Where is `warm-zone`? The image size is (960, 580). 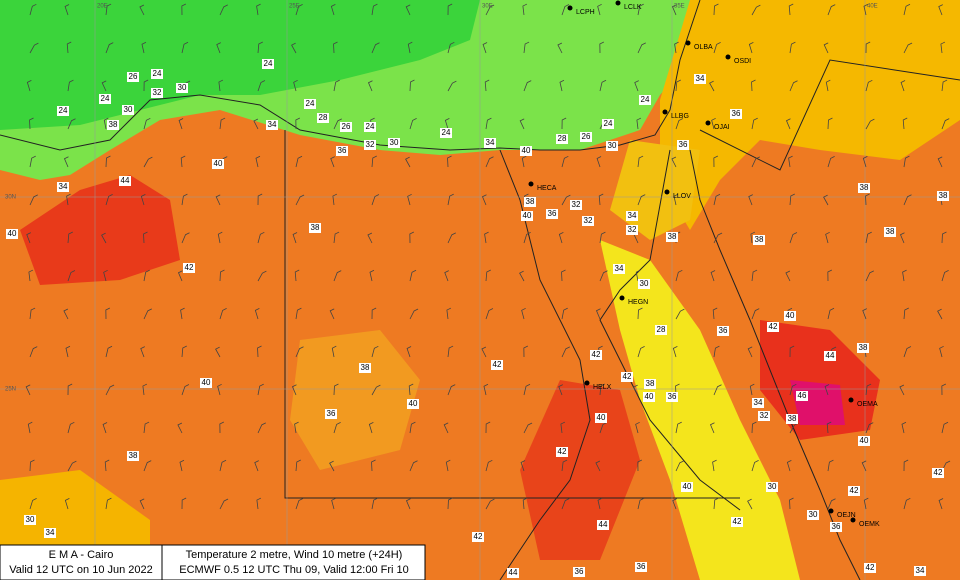 warm-zone is located at coordinates (810, 115).